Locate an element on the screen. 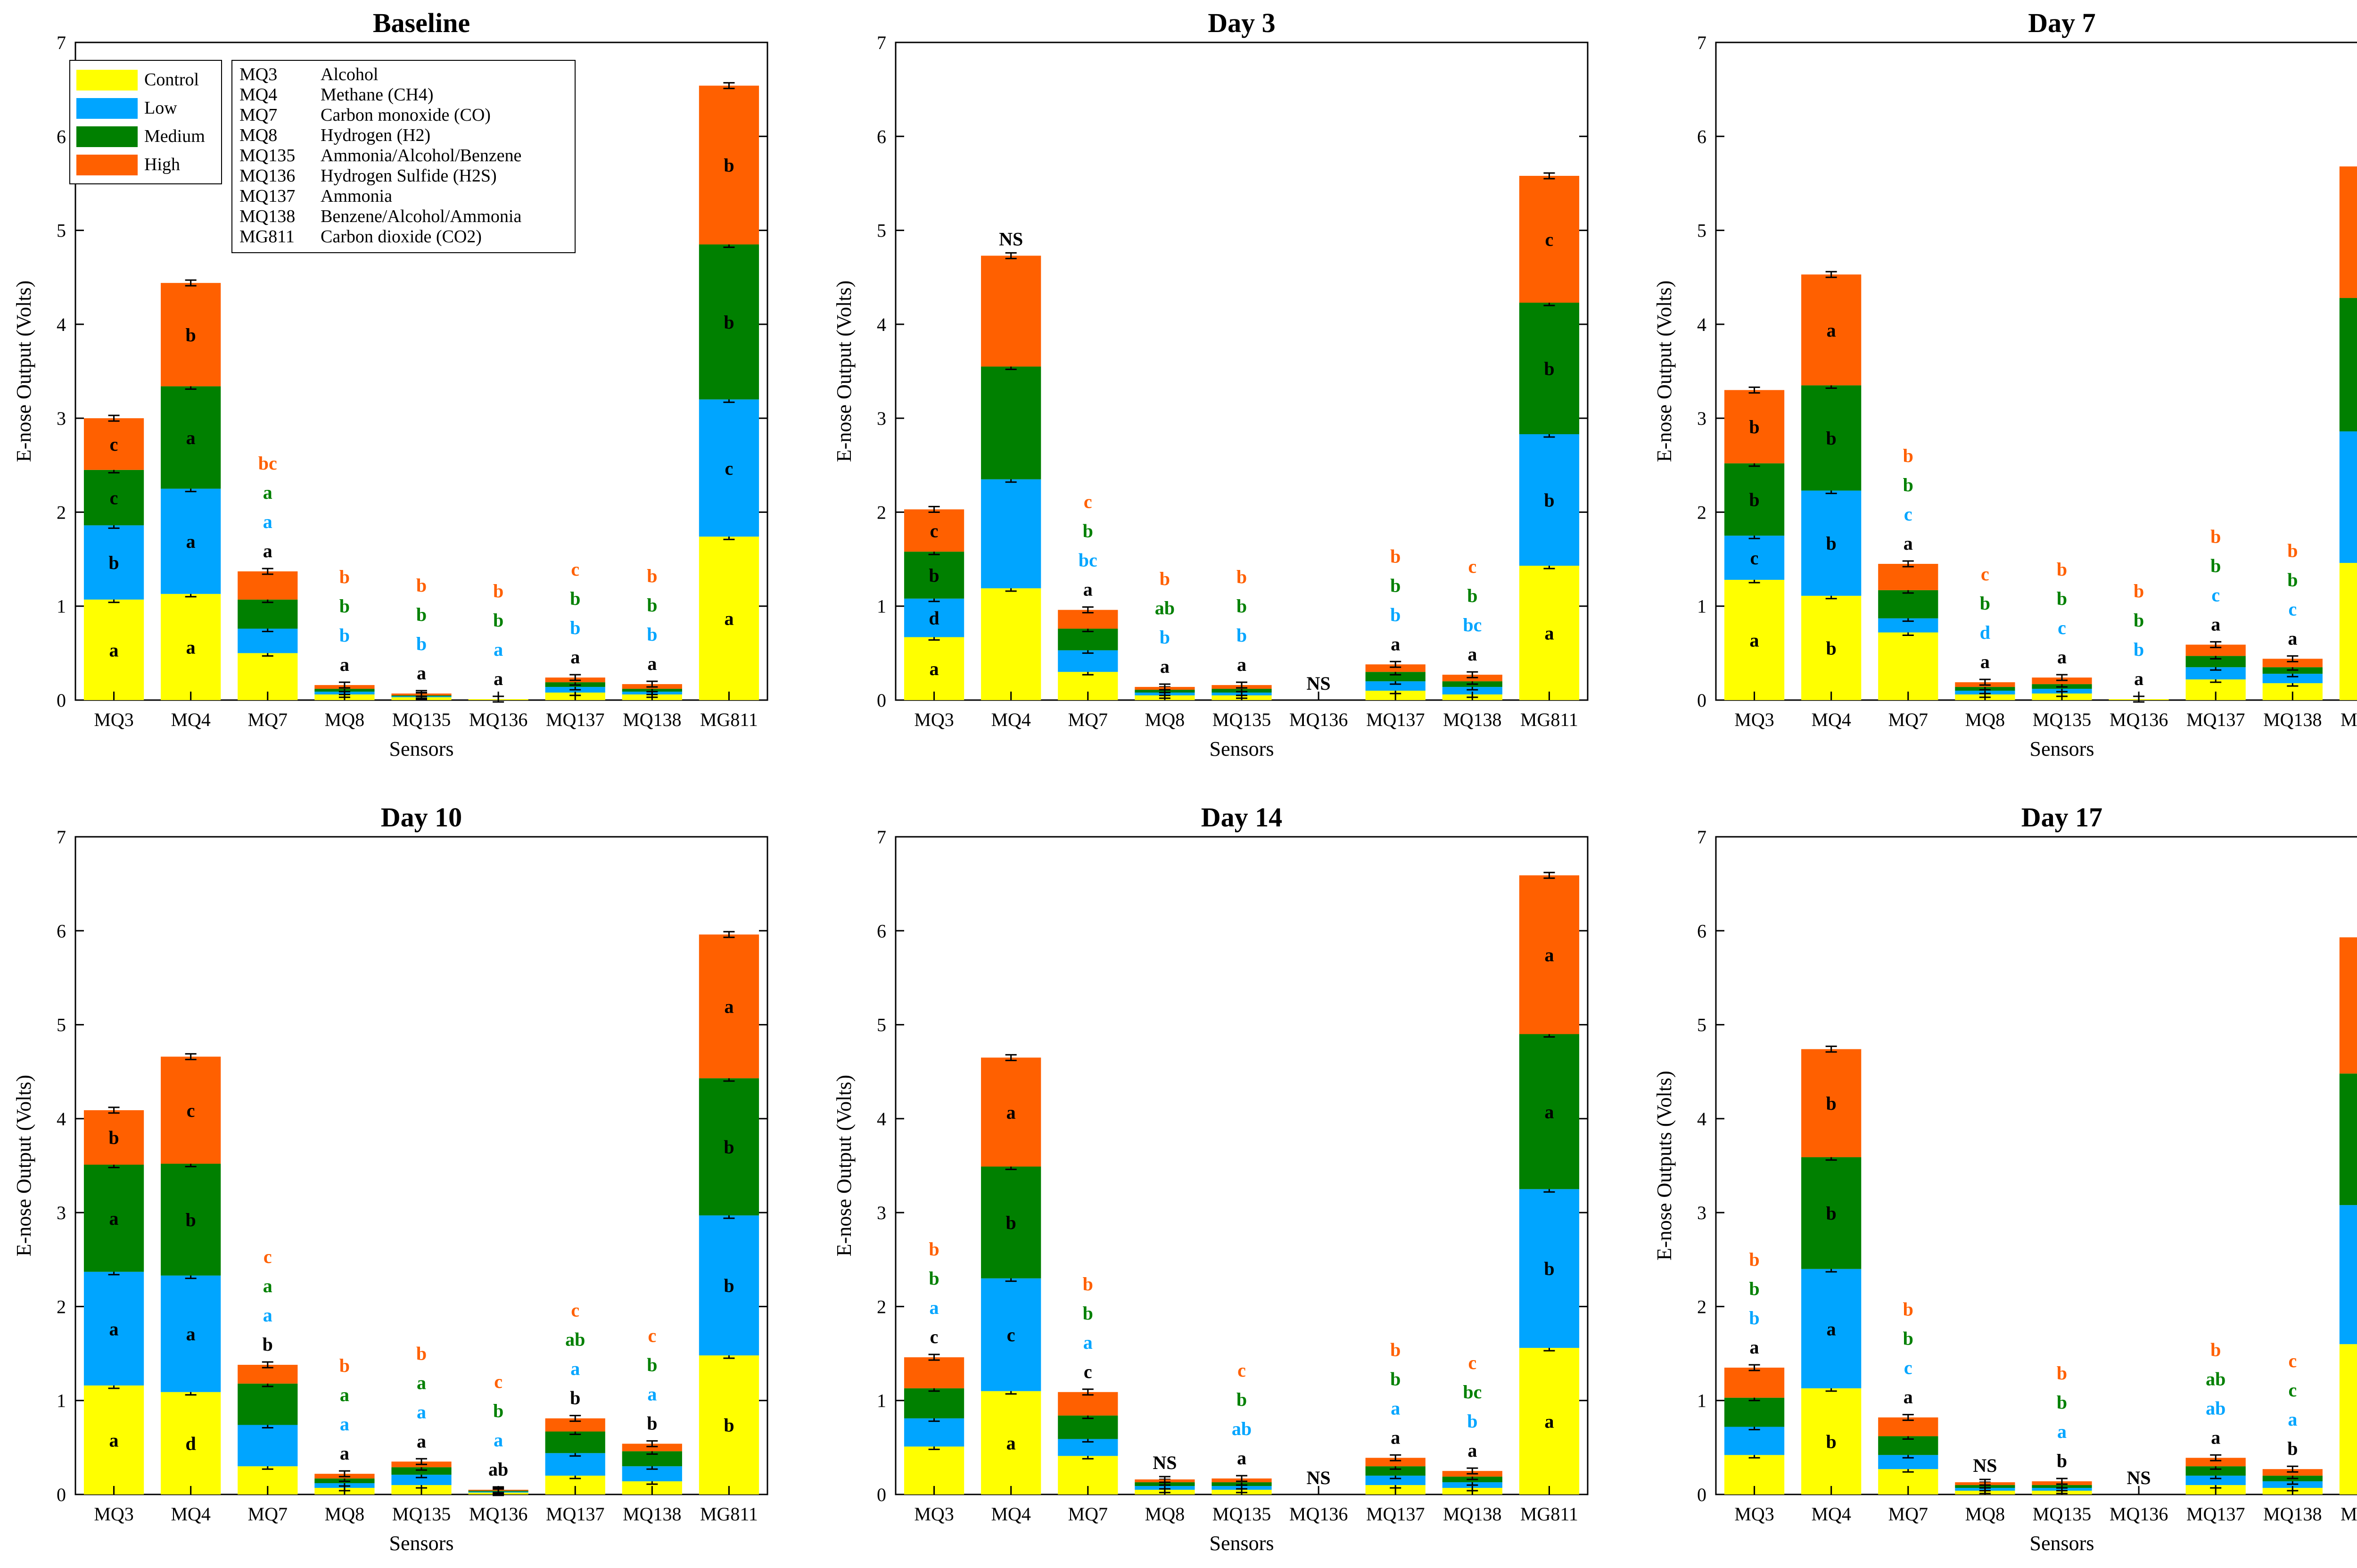 The image size is (2357, 1568). y-tick-label: 0 is located at coordinates (61, 700).